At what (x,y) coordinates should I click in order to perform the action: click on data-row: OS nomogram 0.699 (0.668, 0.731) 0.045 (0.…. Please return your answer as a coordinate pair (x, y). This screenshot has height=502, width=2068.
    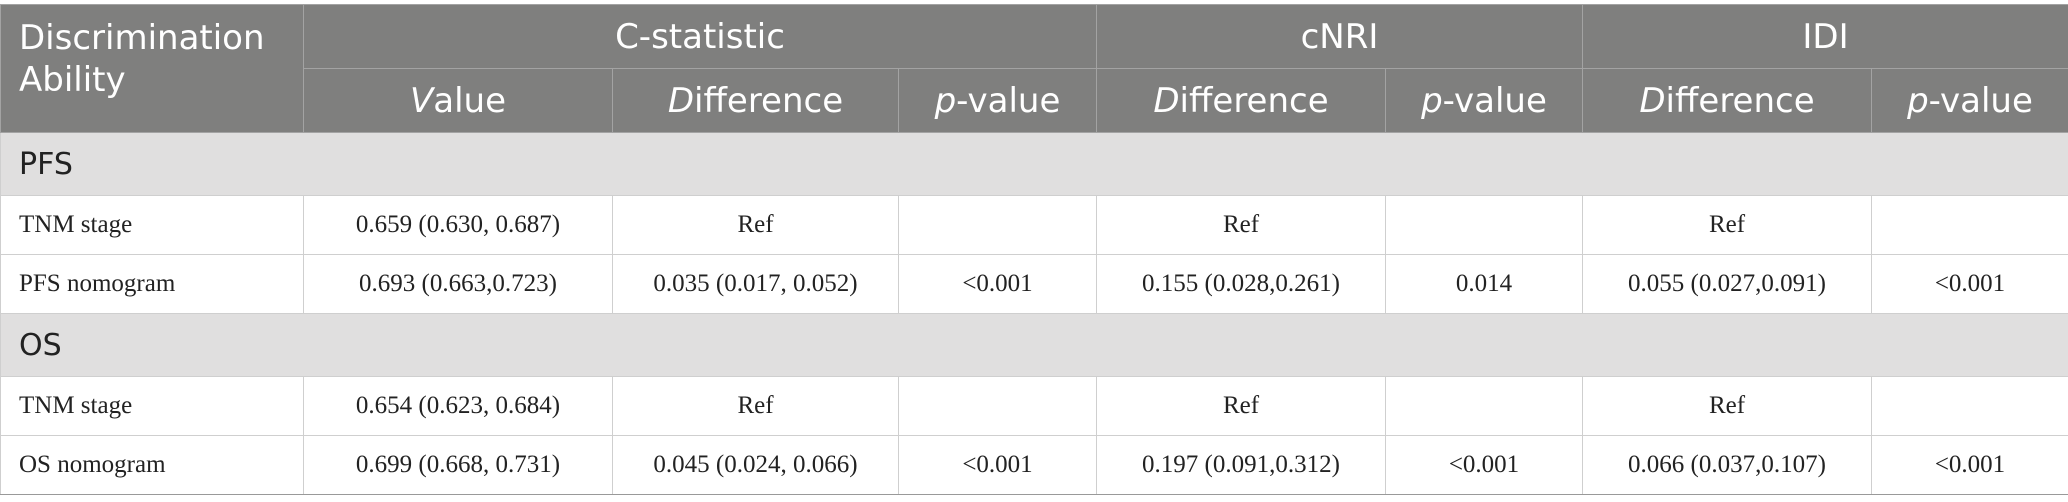
    Looking at the image, I should click on (1034, 465).